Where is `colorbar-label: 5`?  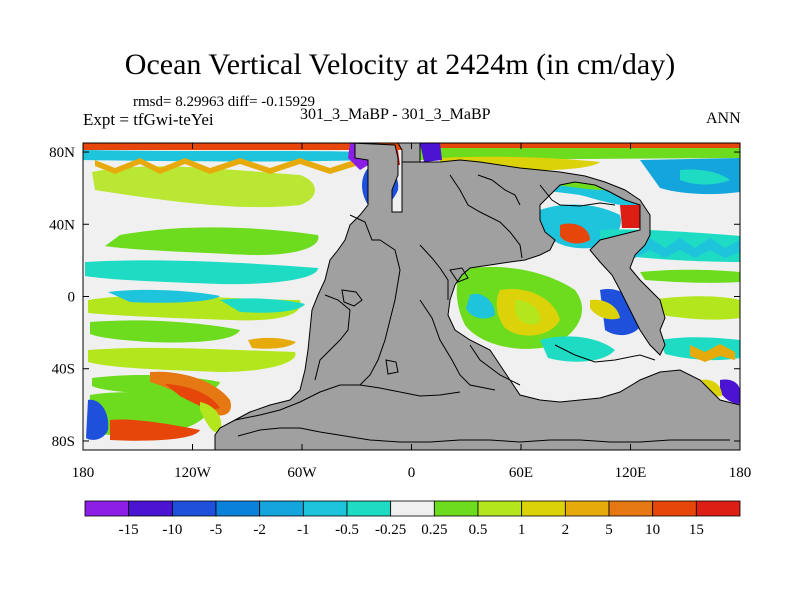 colorbar-label: 5 is located at coordinates (609, 530).